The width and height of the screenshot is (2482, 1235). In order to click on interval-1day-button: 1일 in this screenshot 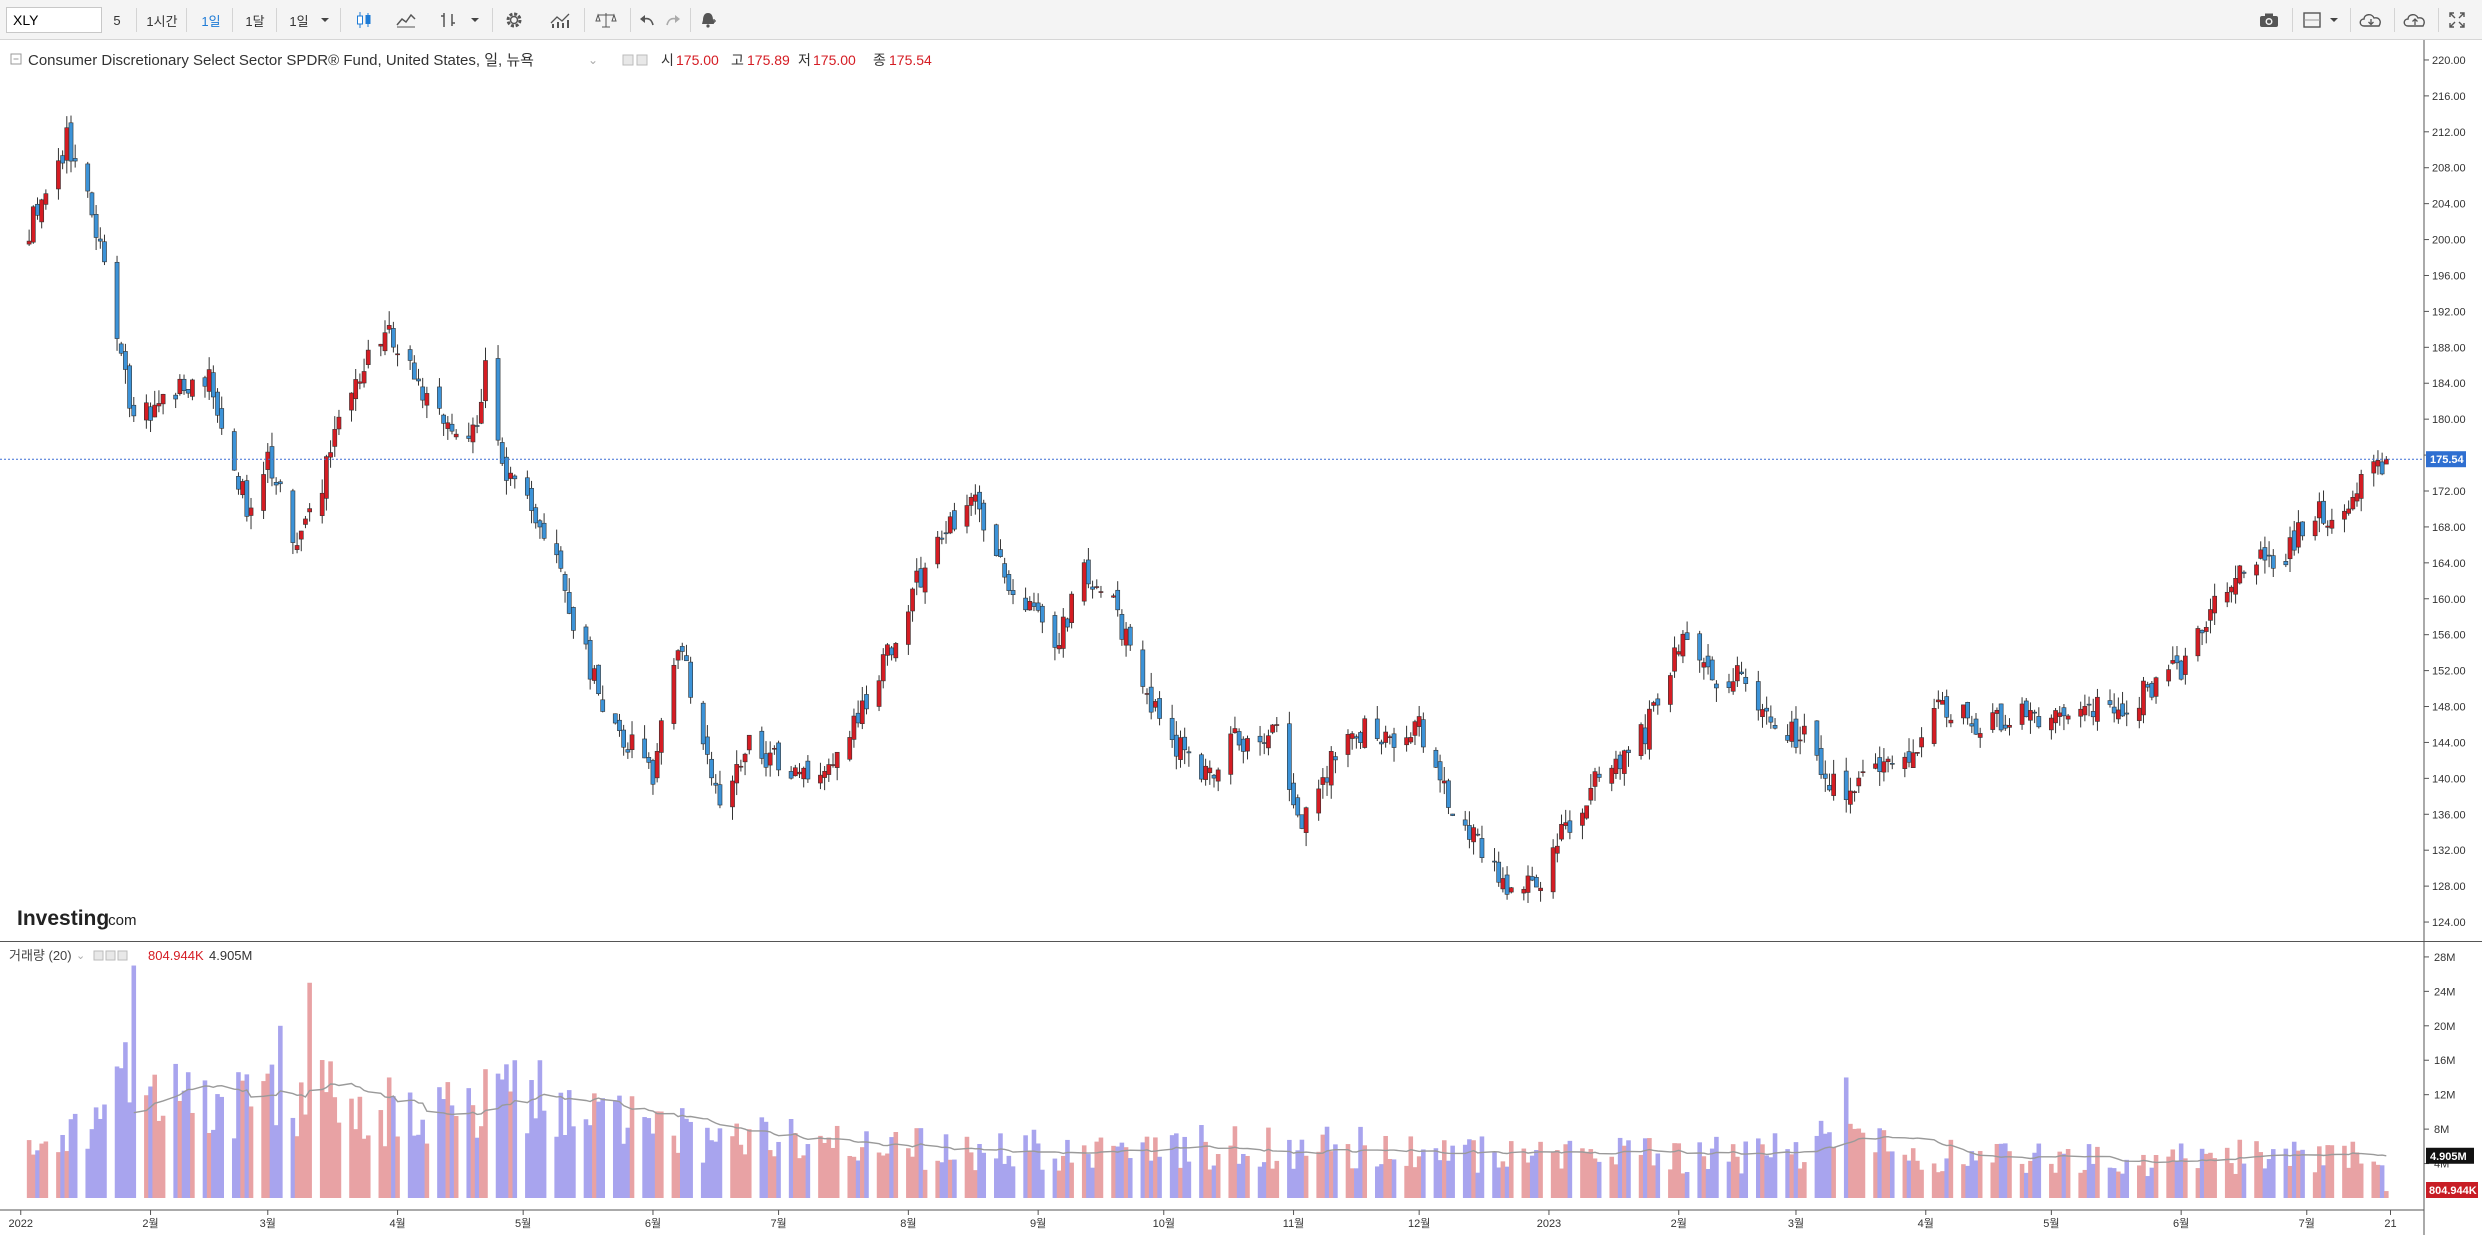, I will do `click(211, 21)`.